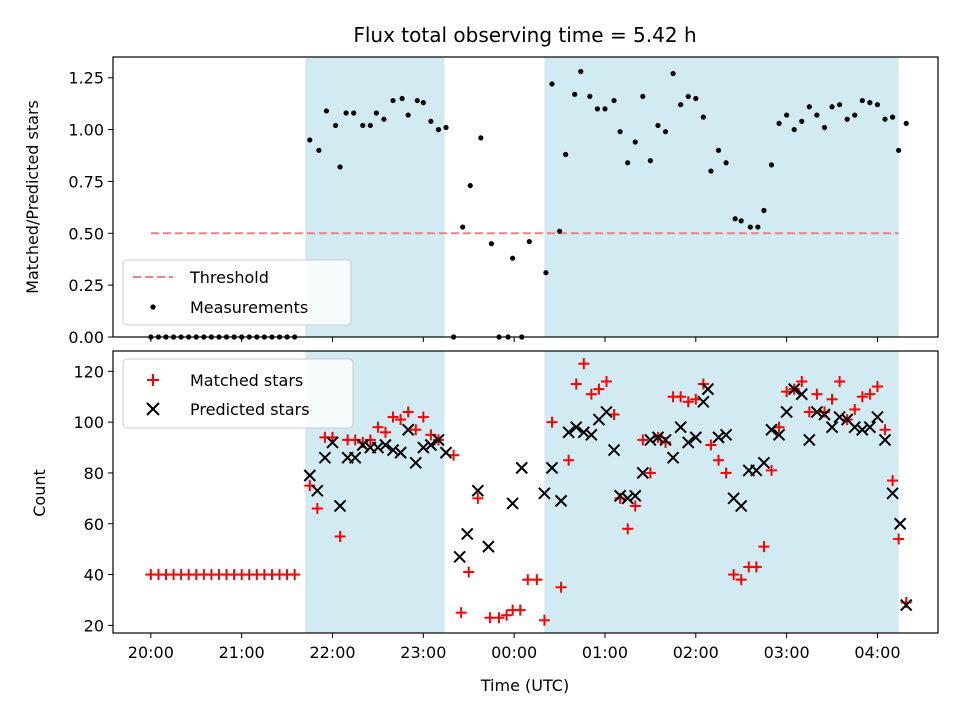 This screenshot has height=720, width=960. What do you see at coordinates (93, 498) in the screenshot?
I see `bottom-y-ticks: 20 40 60 80 100 120` at bounding box center [93, 498].